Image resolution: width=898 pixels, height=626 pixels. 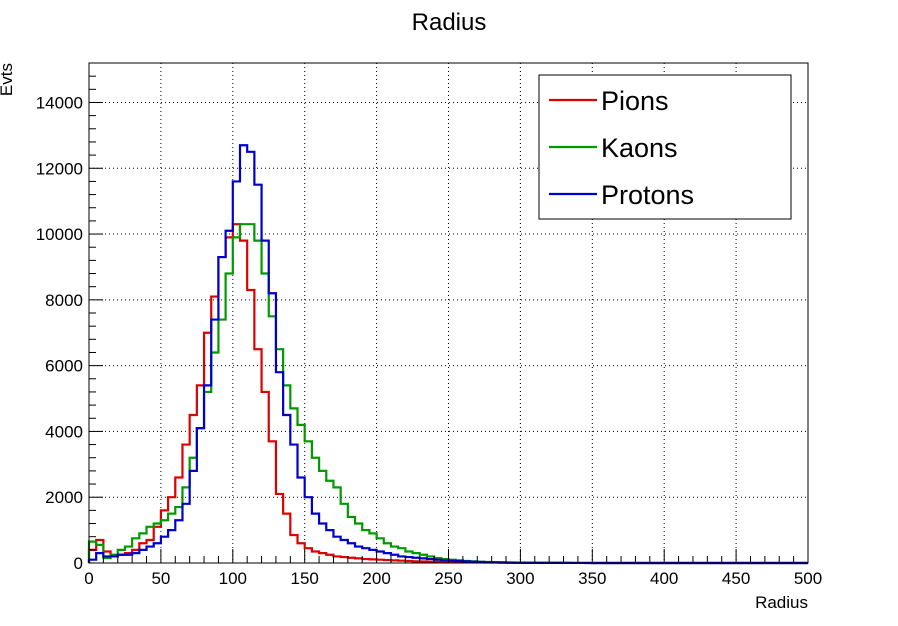 I want to click on y-tick-label: 8000, so click(x=64, y=300).